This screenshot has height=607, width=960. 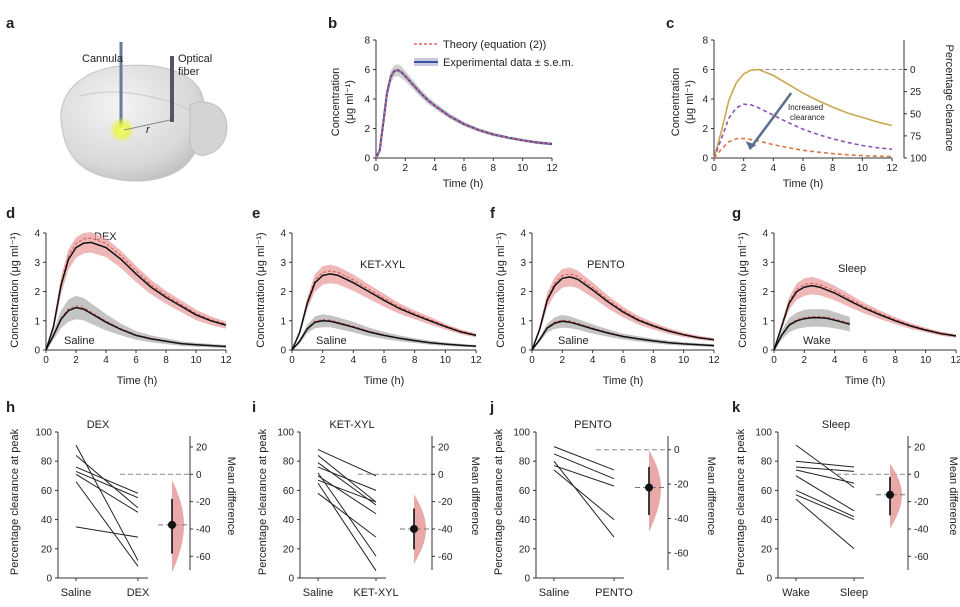 What do you see at coordinates (863, 168) in the screenshot?
I see `panel-c-x-tick-label: 10` at bounding box center [863, 168].